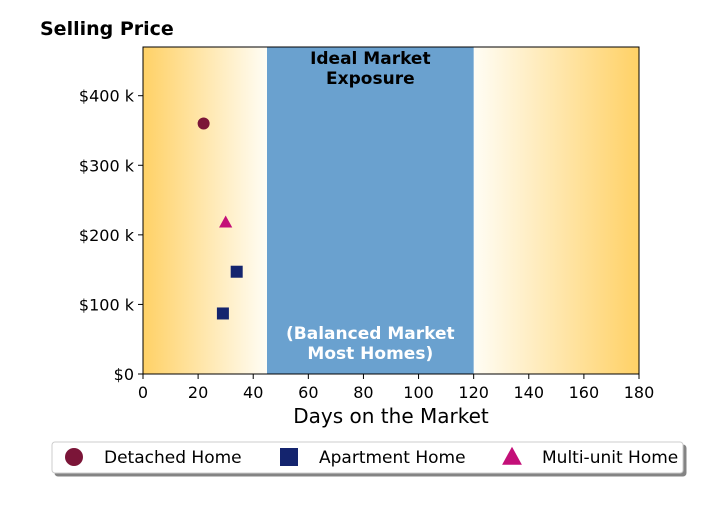 The width and height of the screenshot is (721, 513). What do you see at coordinates (370, 59) in the screenshot?
I see `band-title-line: Ideal Market` at bounding box center [370, 59].